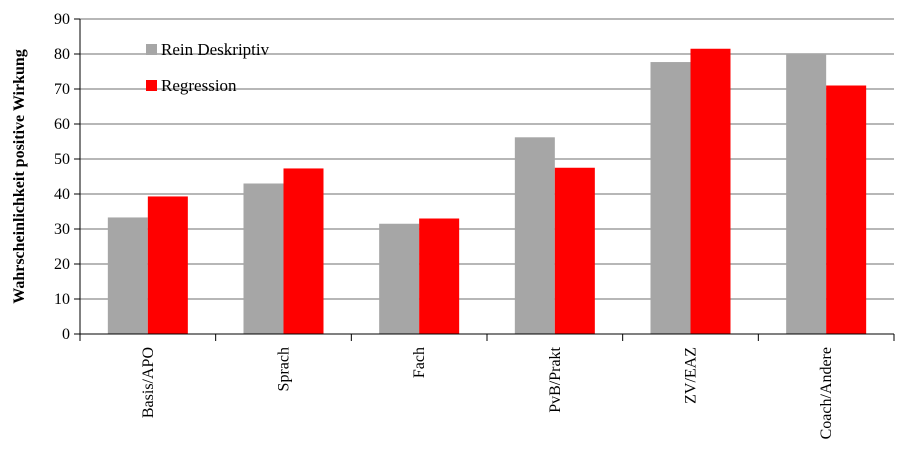 This screenshot has height=468, width=914. I want to click on bar-rein-deskriptiv-zv-eaz, so click(670, 198).